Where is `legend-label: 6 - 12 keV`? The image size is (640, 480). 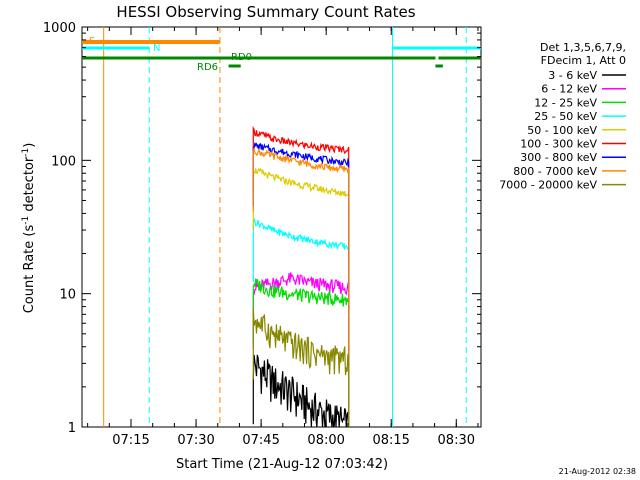
legend-label: 6 - 12 keV is located at coordinates (569, 89).